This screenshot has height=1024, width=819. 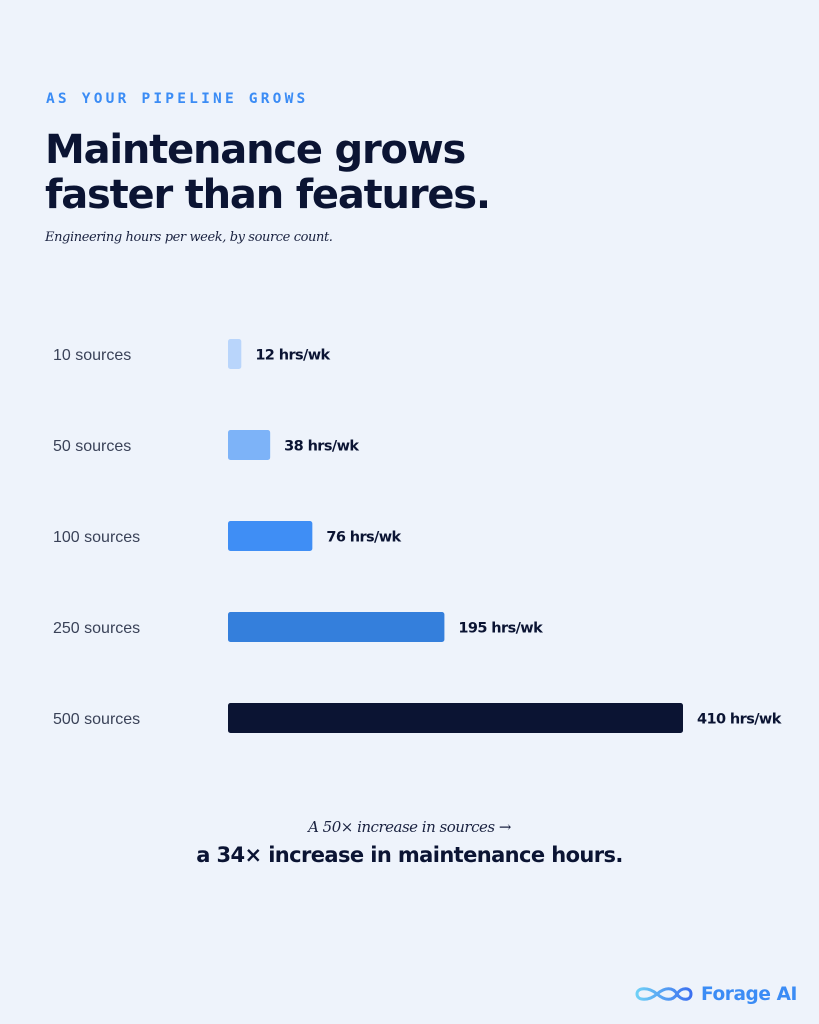 I want to click on value-label: 12 hrs/wk, so click(x=292, y=356).